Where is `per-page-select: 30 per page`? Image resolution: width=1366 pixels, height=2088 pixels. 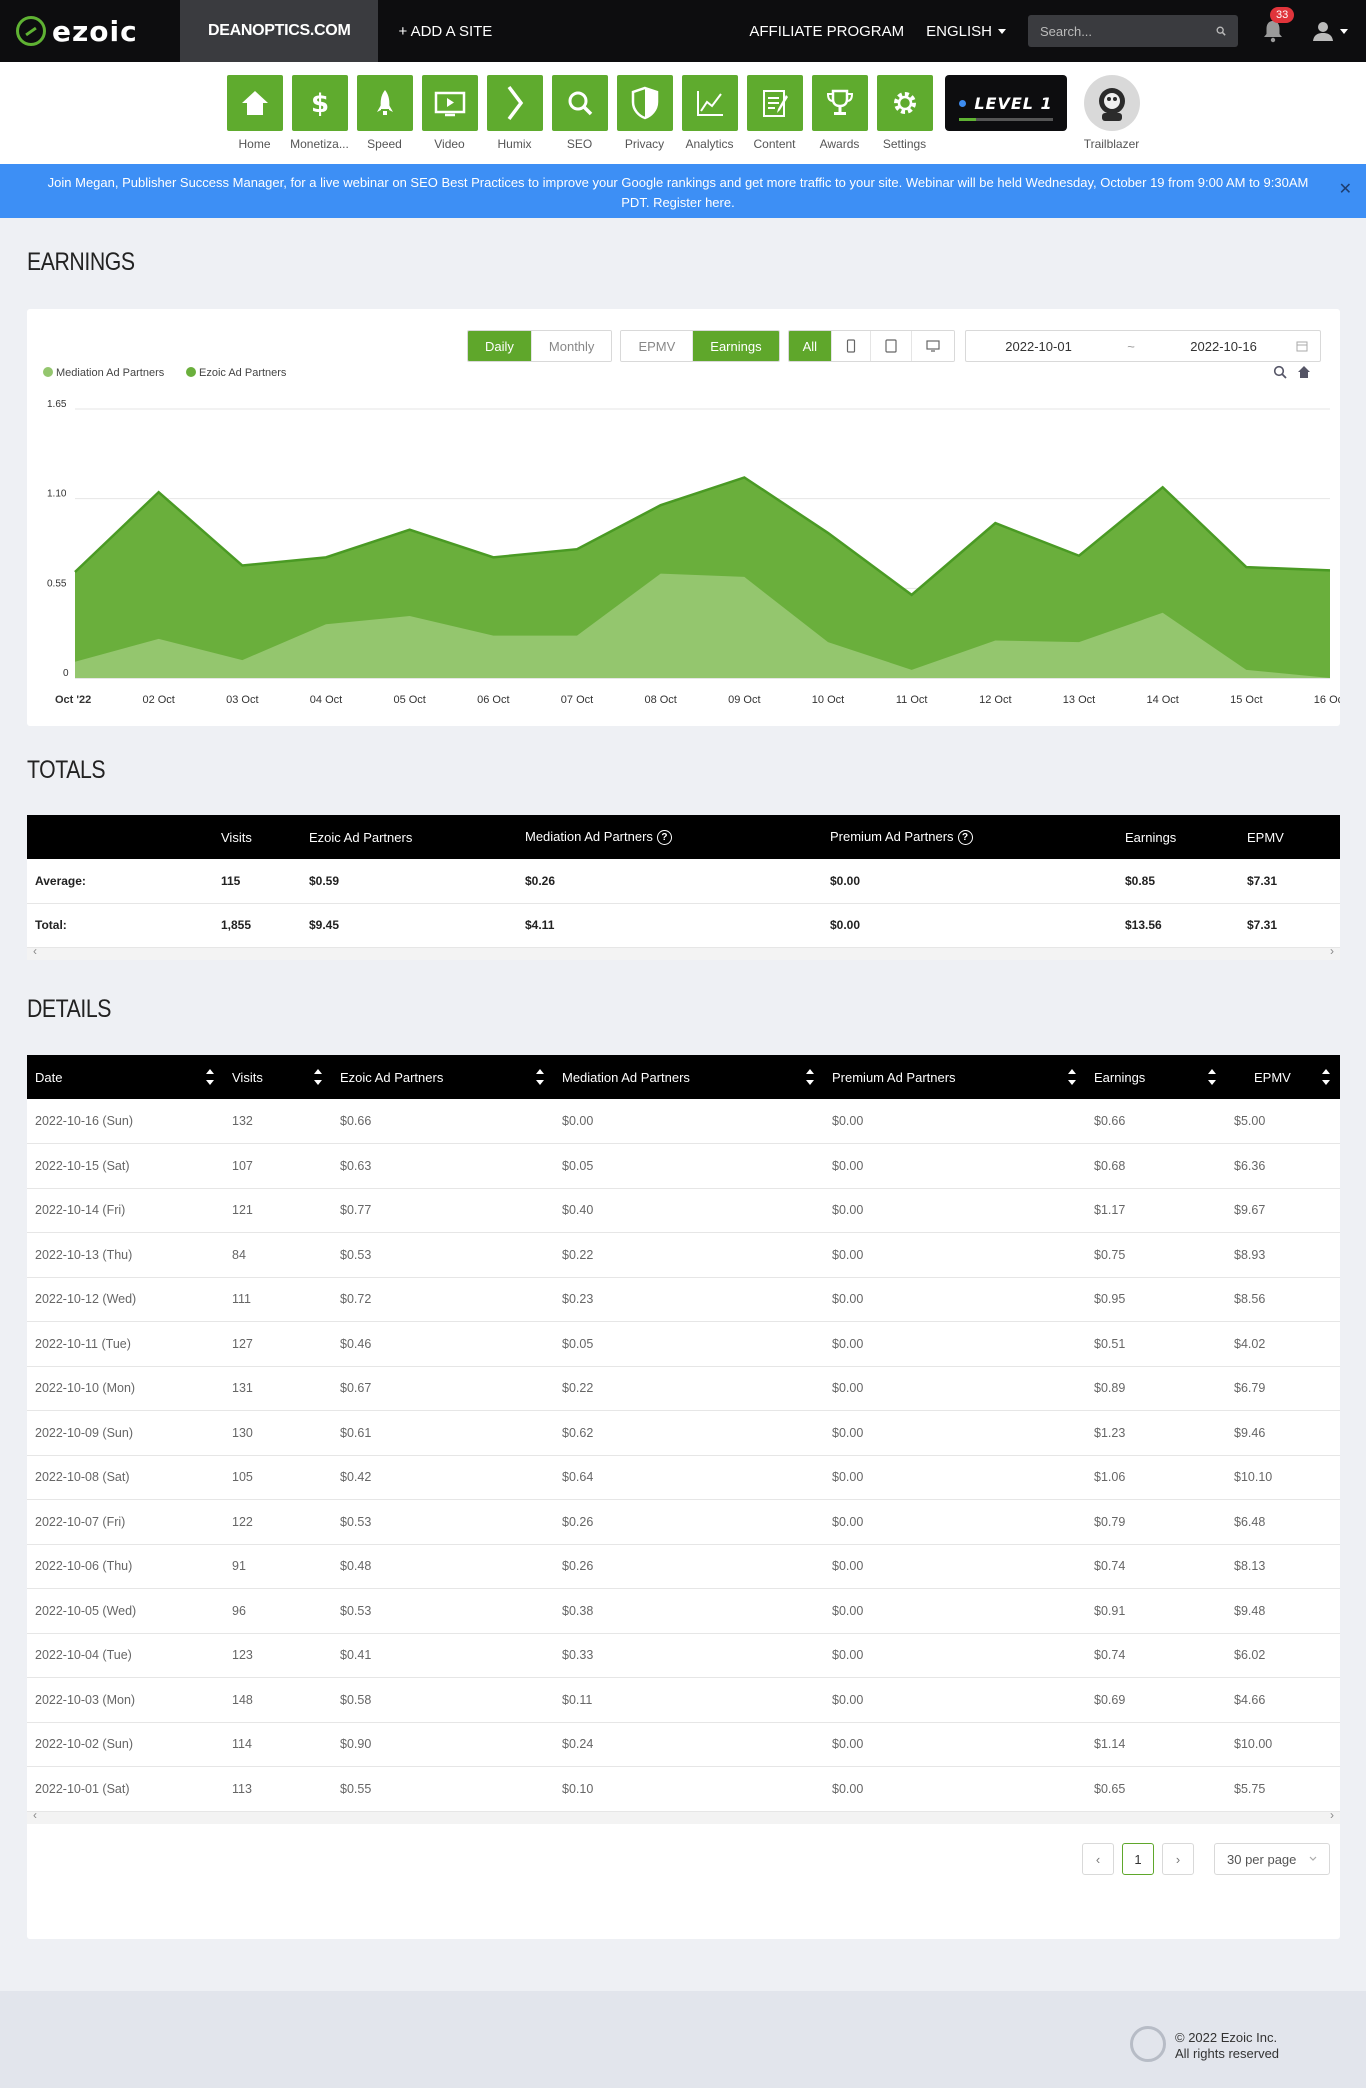
per-page-select: 30 per page is located at coordinates (1272, 1859).